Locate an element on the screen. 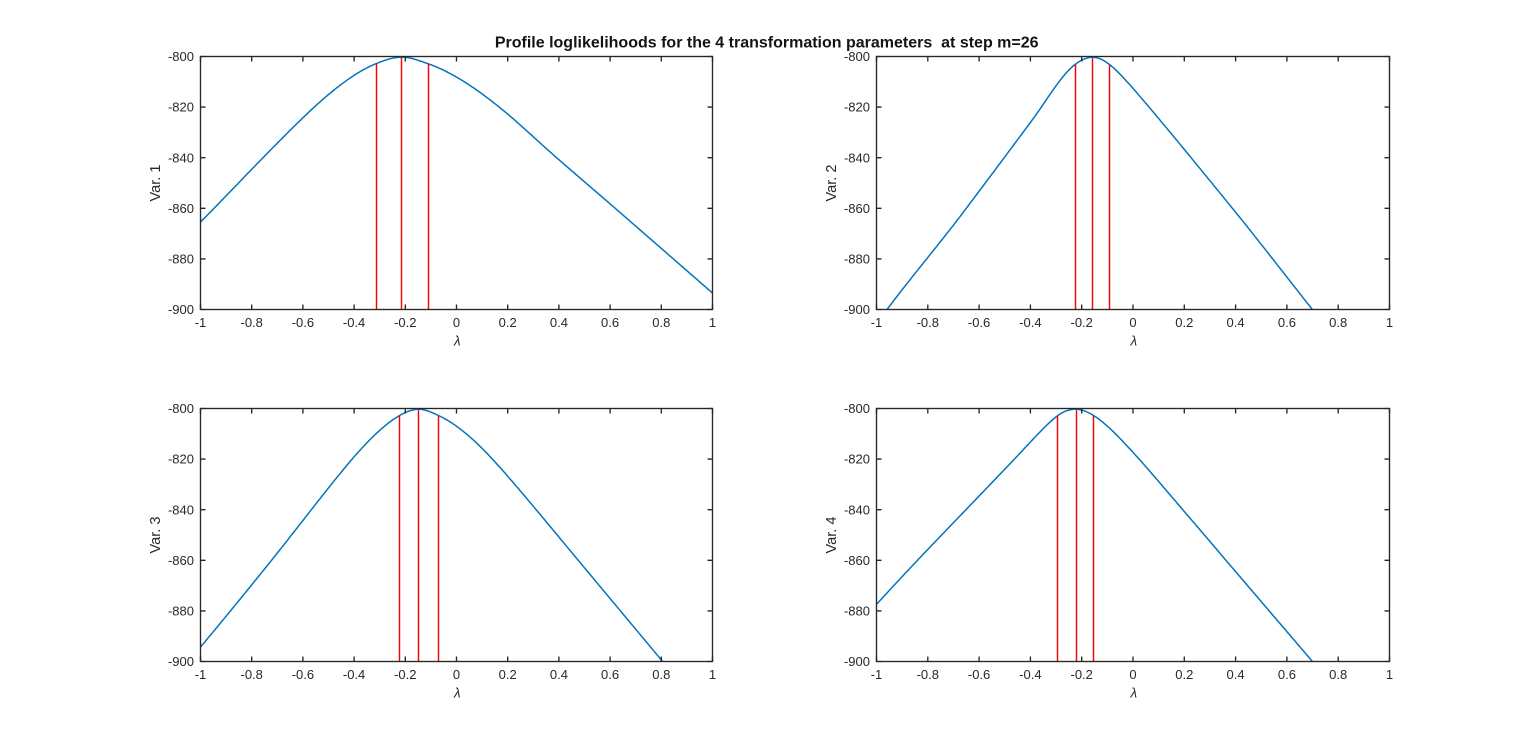 The height and width of the screenshot is (744, 1536). svg-text: Var. 4 is located at coordinates (832, 534).